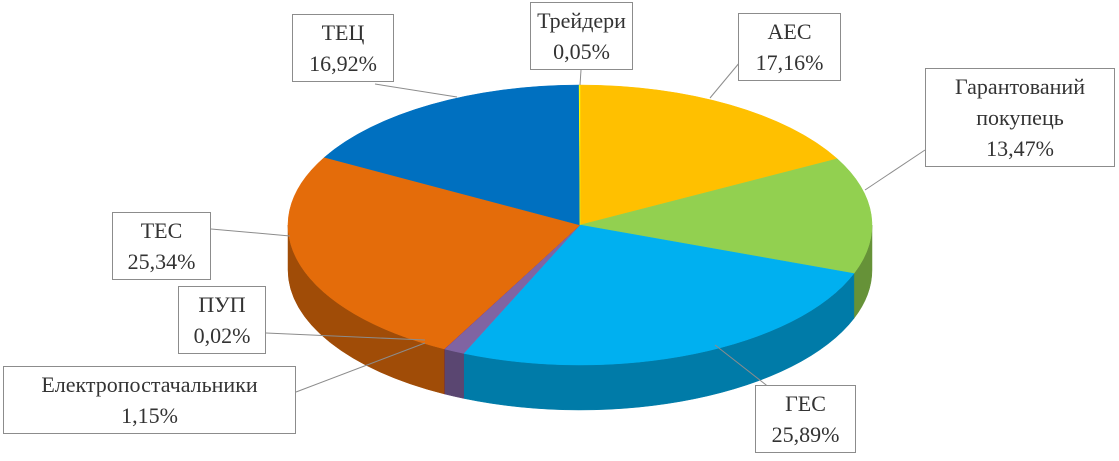 This screenshot has width=1119, height=461. What do you see at coordinates (222, 304) in the screenshot?
I see `label-name: ПУП` at bounding box center [222, 304].